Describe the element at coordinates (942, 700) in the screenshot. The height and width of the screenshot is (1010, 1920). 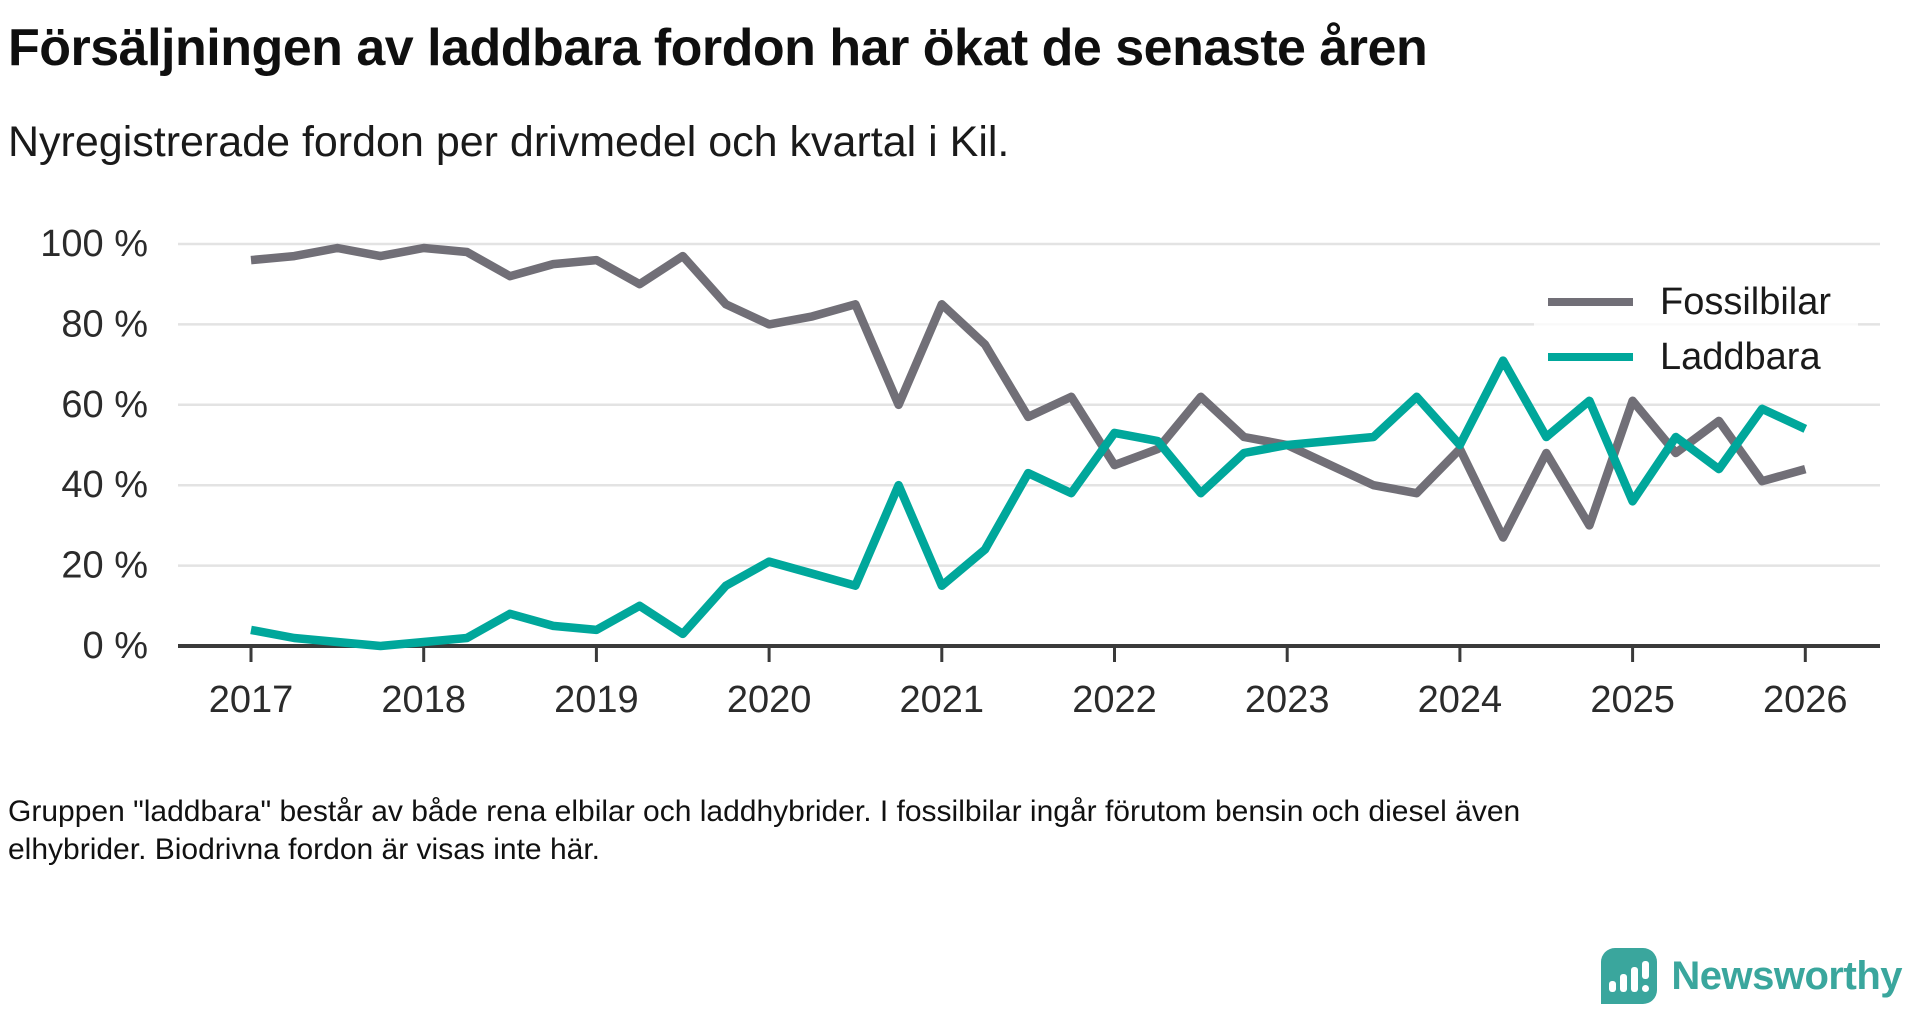
I see `x-axis-label-2021: 2021` at that location.